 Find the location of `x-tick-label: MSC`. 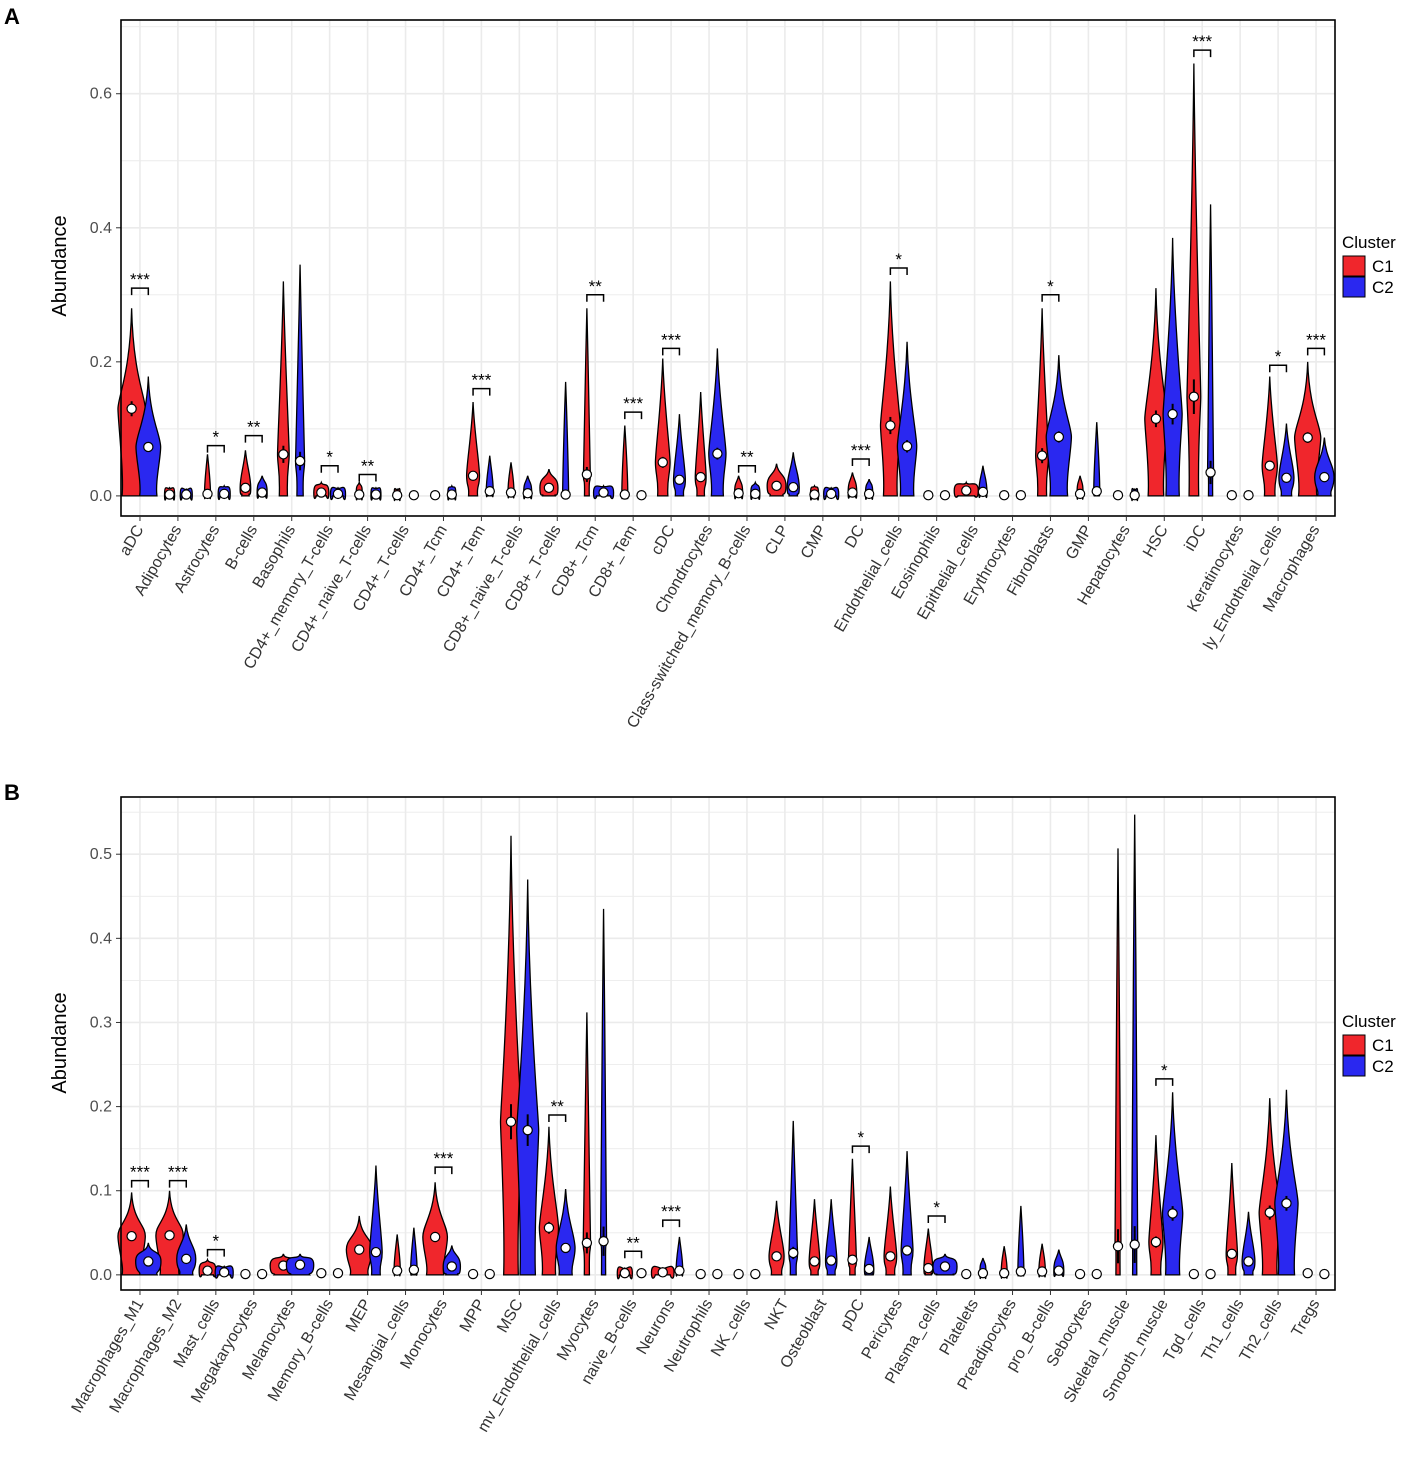

x-tick-label: MSC is located at coordinates (510, 1316).